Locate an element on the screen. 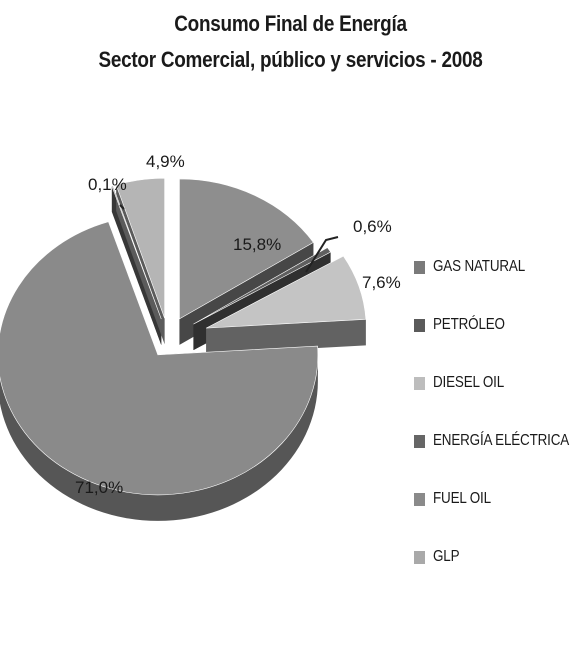  legend-item: PETRÓLEO is located at coordinates (497, 325).